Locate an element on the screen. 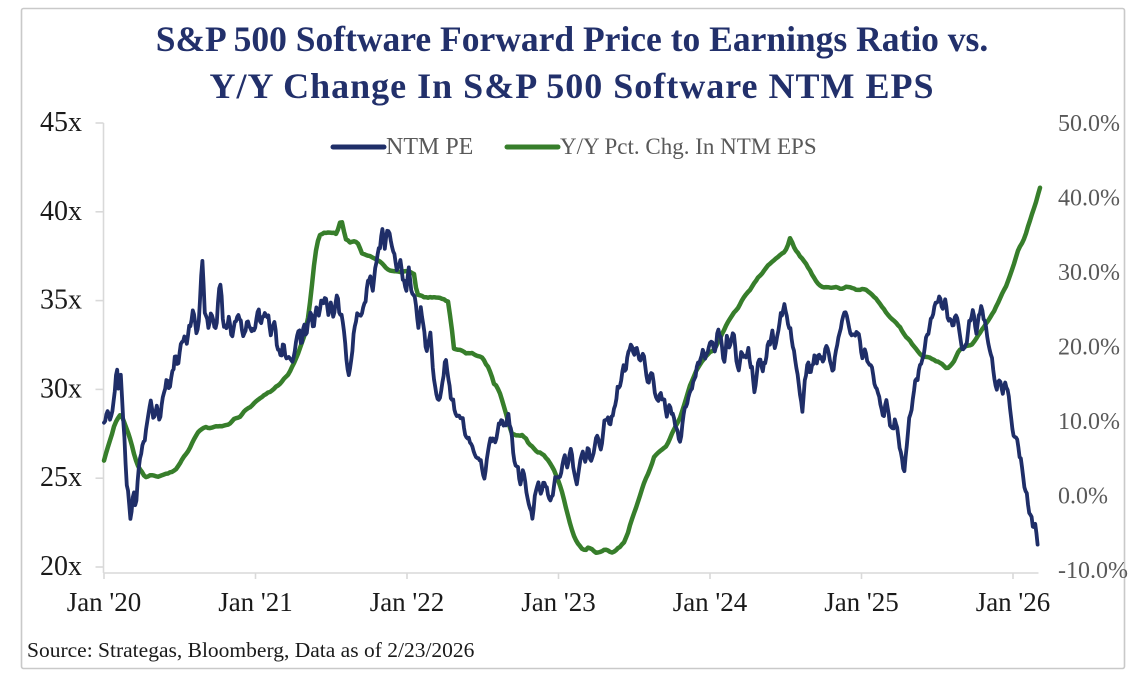  svg-text: 40x is located at coordinates (61, 211).